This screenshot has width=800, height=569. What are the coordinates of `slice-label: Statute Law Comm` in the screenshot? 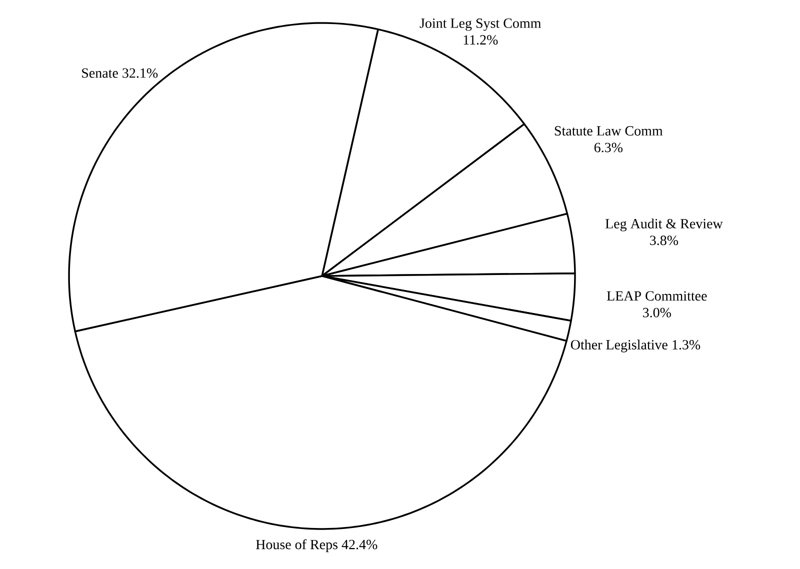 It's located at (608, 131).